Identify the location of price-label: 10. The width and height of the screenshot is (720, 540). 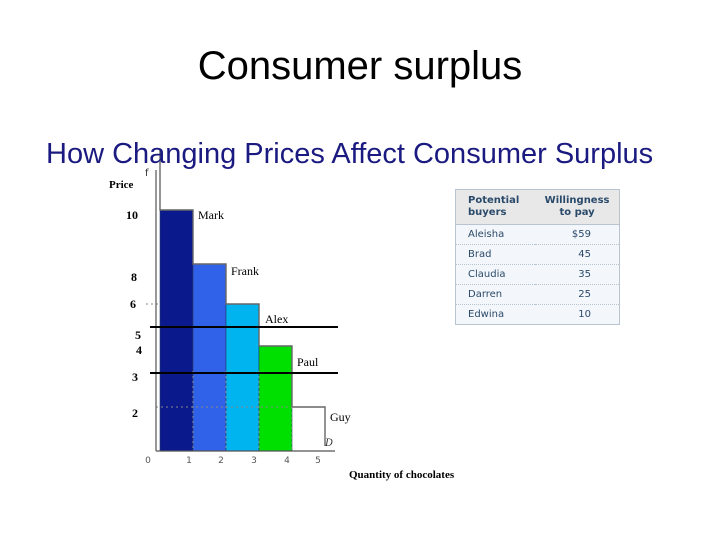
(132, 215).